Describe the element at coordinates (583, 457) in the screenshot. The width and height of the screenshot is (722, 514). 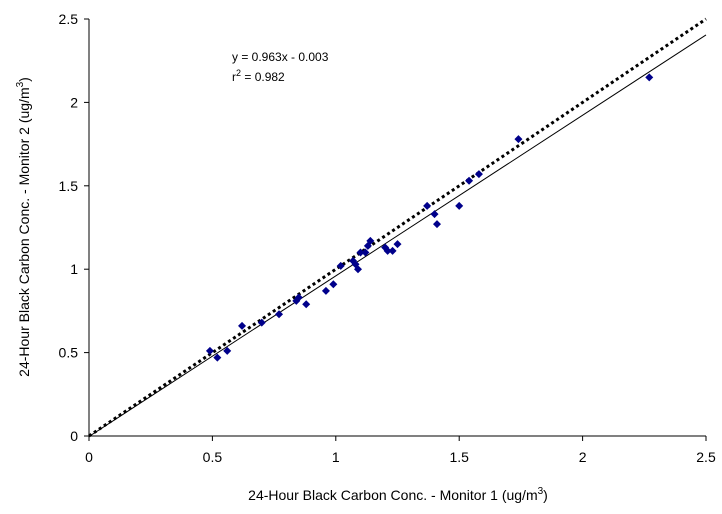
I see `x-tick-label: 2` at that location.